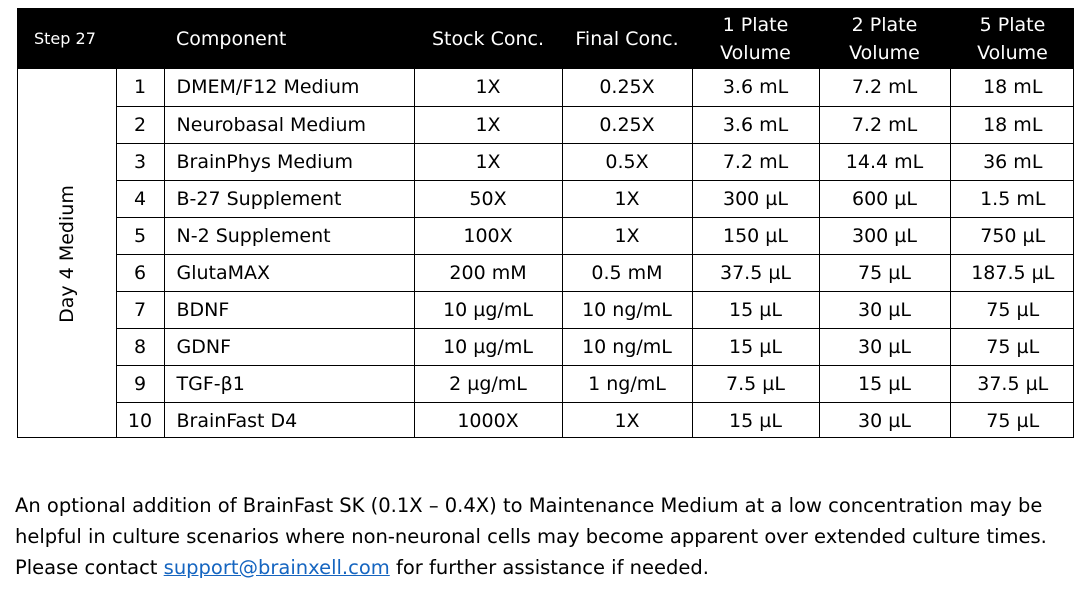  I want to click on plate5-header-line2: Volume, so click(1012, 53).